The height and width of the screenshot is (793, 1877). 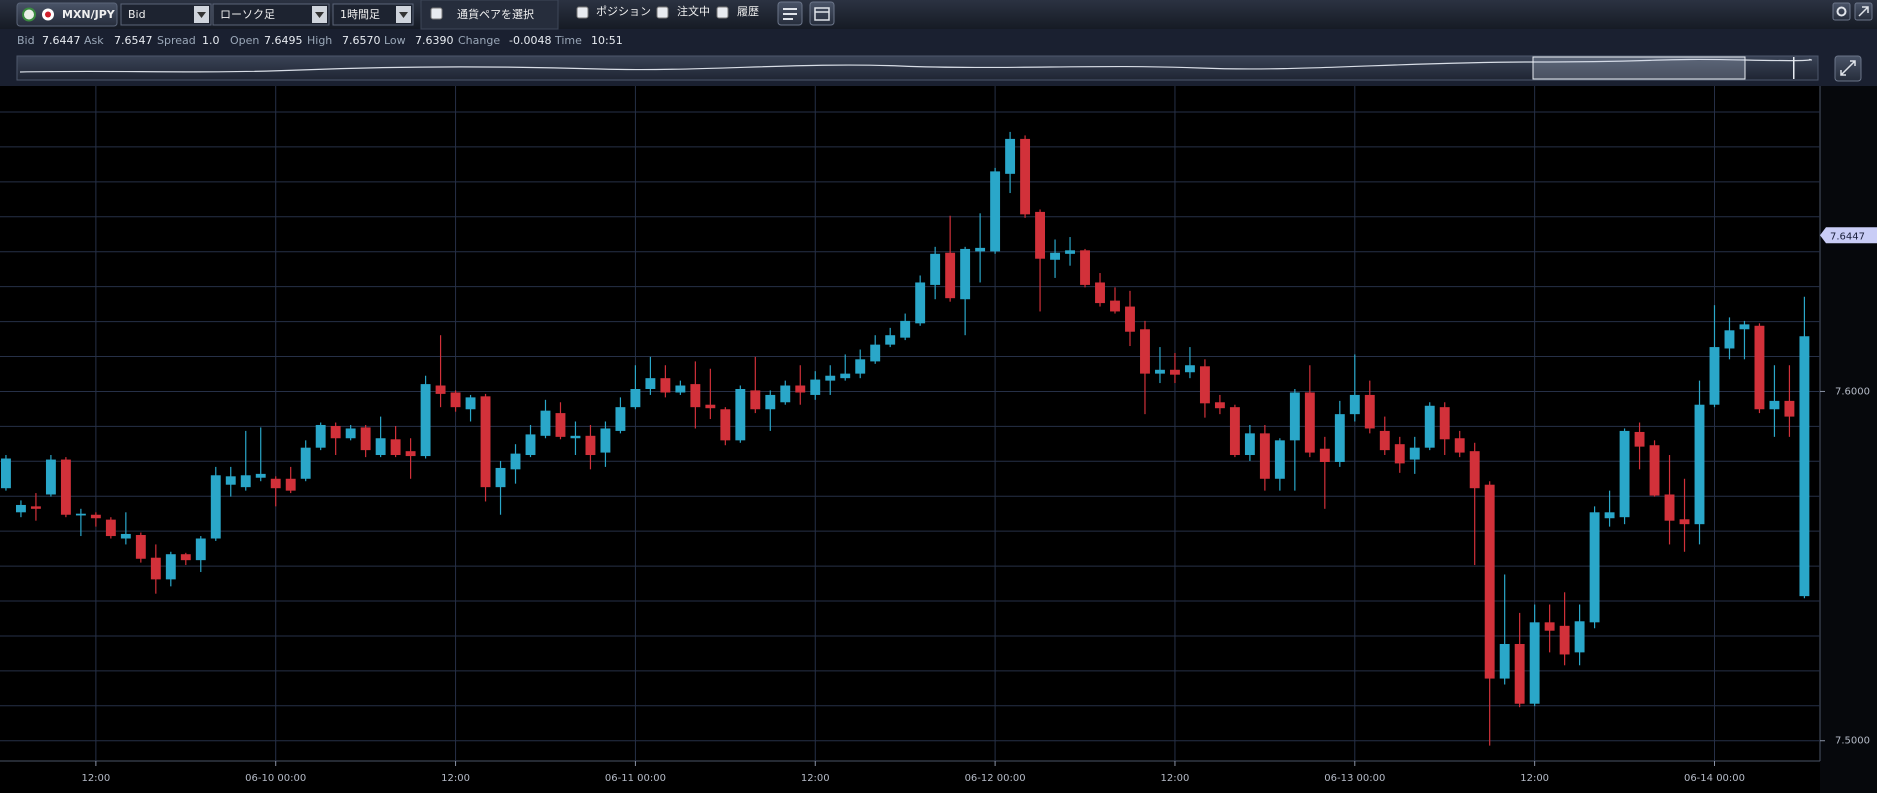 I want to click on navigator-window, so click(x=1639, y=68).